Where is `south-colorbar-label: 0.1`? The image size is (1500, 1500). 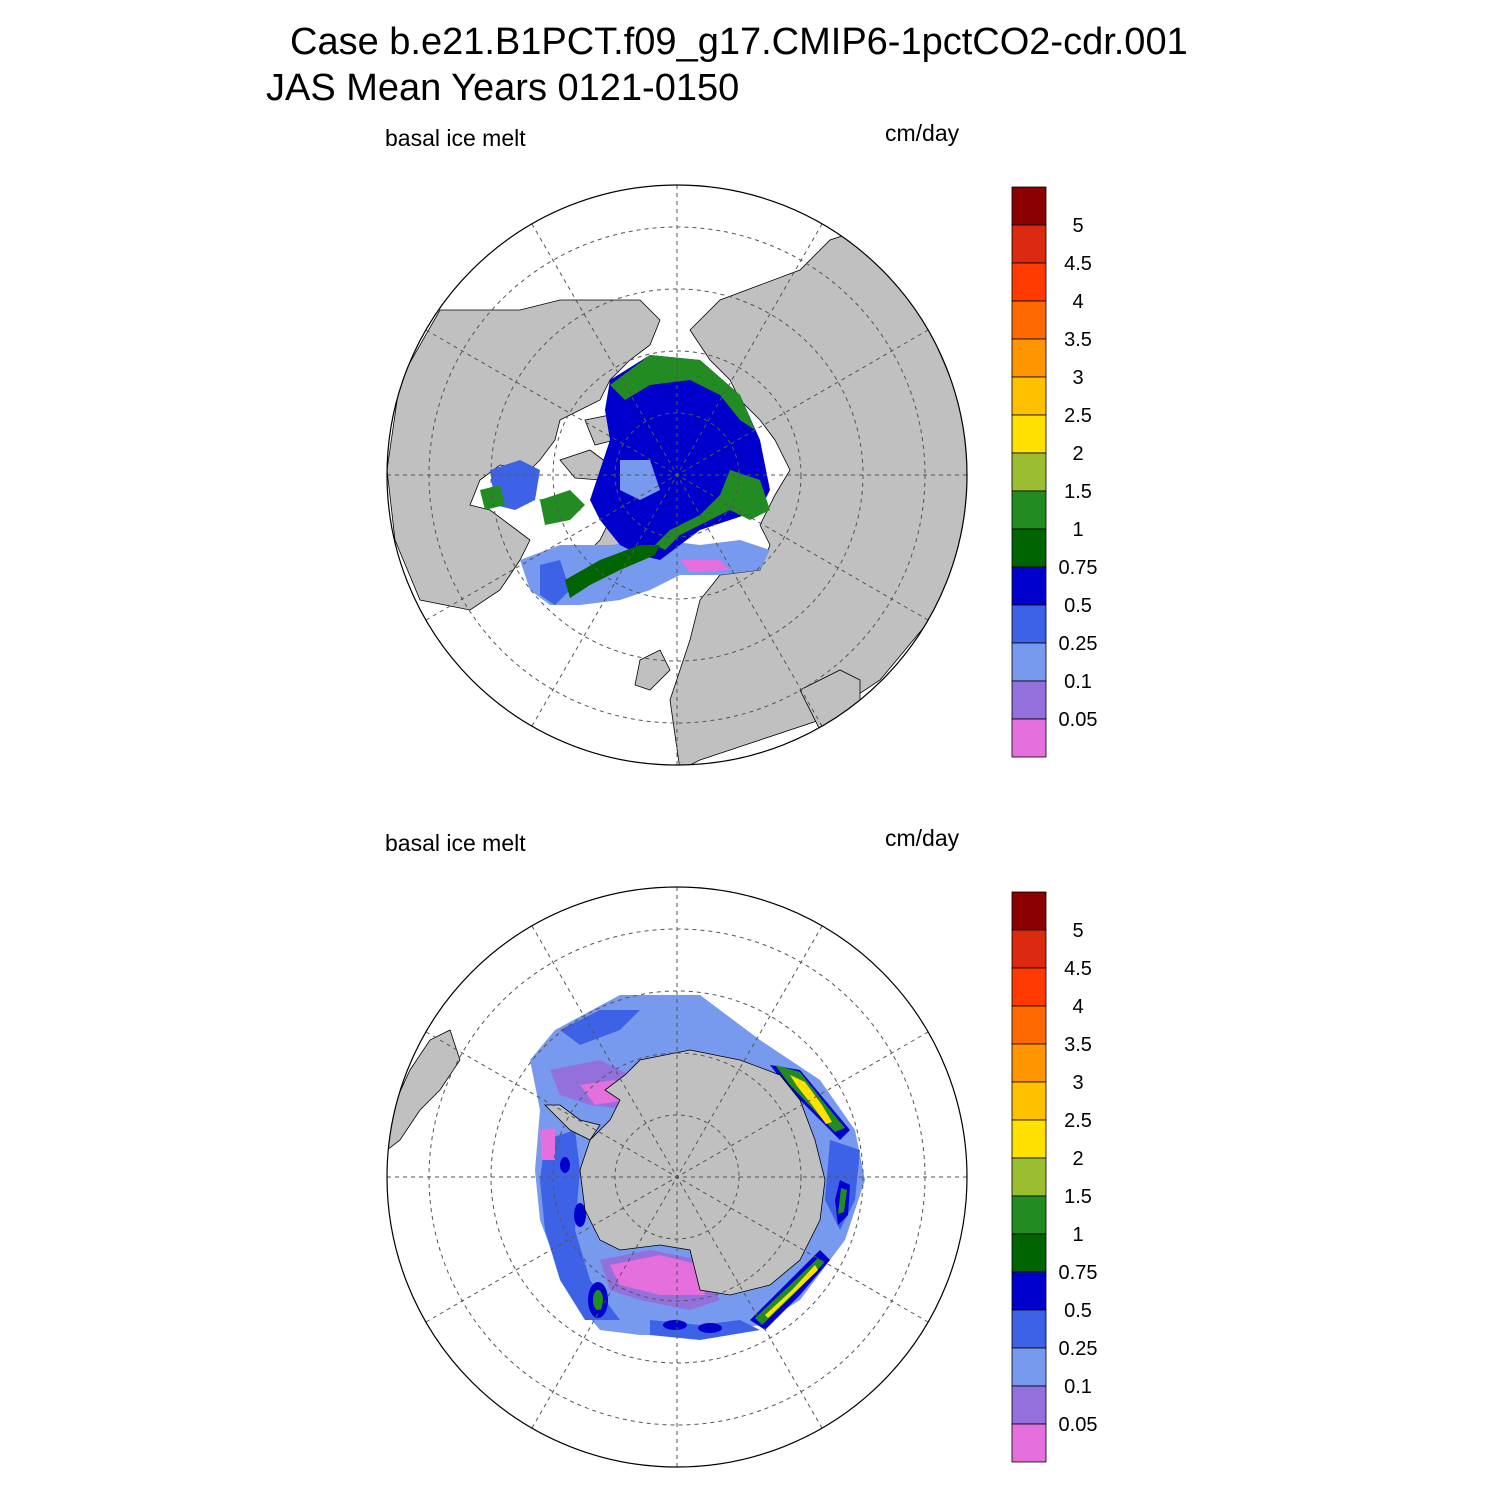 south-colorbar-label: 0.1 is located at coordinates (1078, 1387).